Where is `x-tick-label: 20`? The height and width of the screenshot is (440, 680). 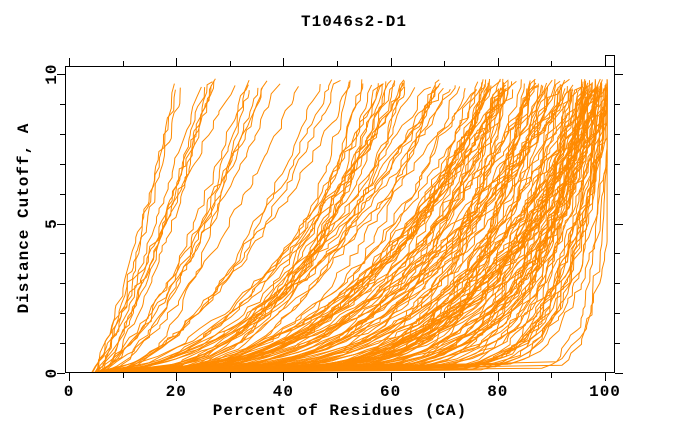 x-tick-label: 20 is located at coordinates (176, 392).